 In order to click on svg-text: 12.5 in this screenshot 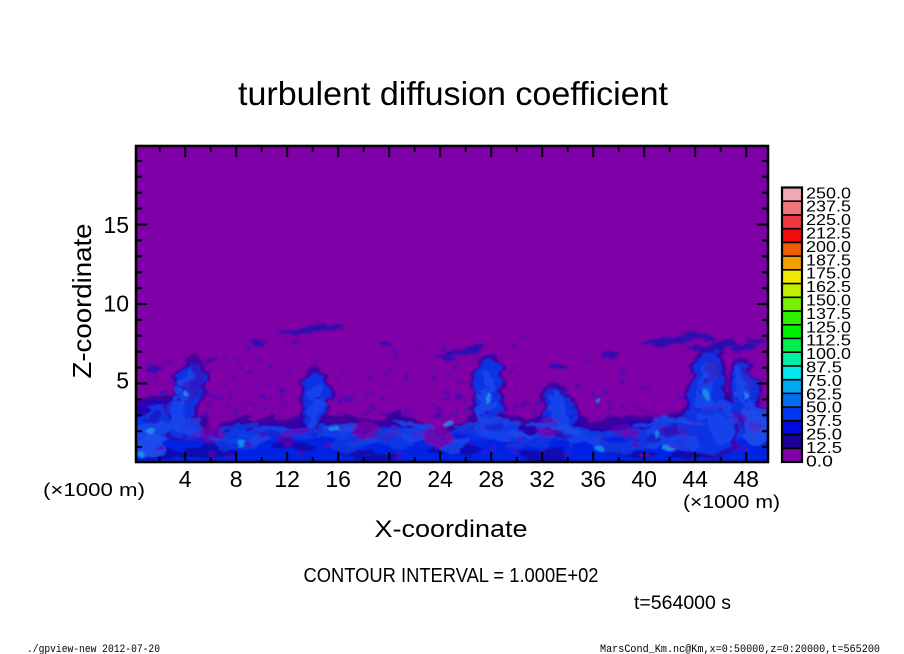, I will do `click(824, 448)`.